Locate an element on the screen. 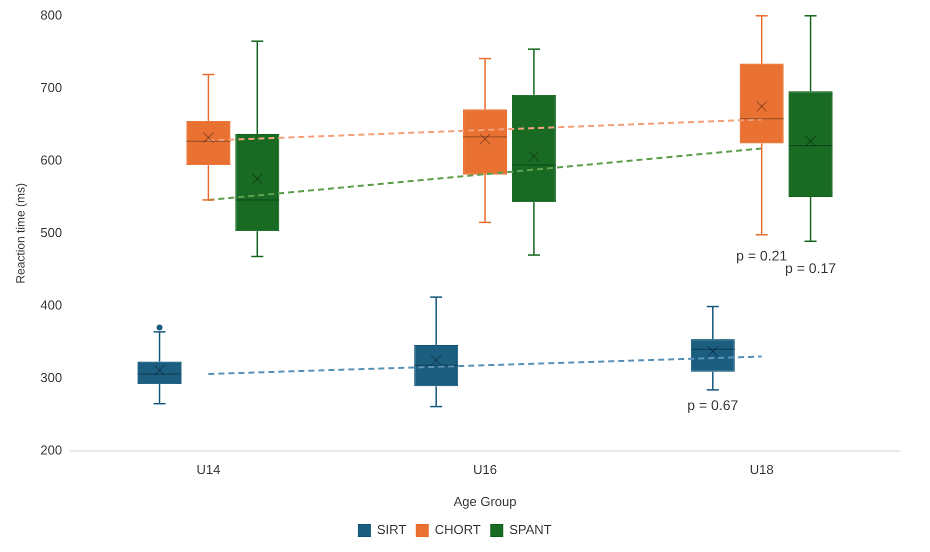 The image size is (930, 552). legend-label: SPANT is located at coordinates (530, 530).